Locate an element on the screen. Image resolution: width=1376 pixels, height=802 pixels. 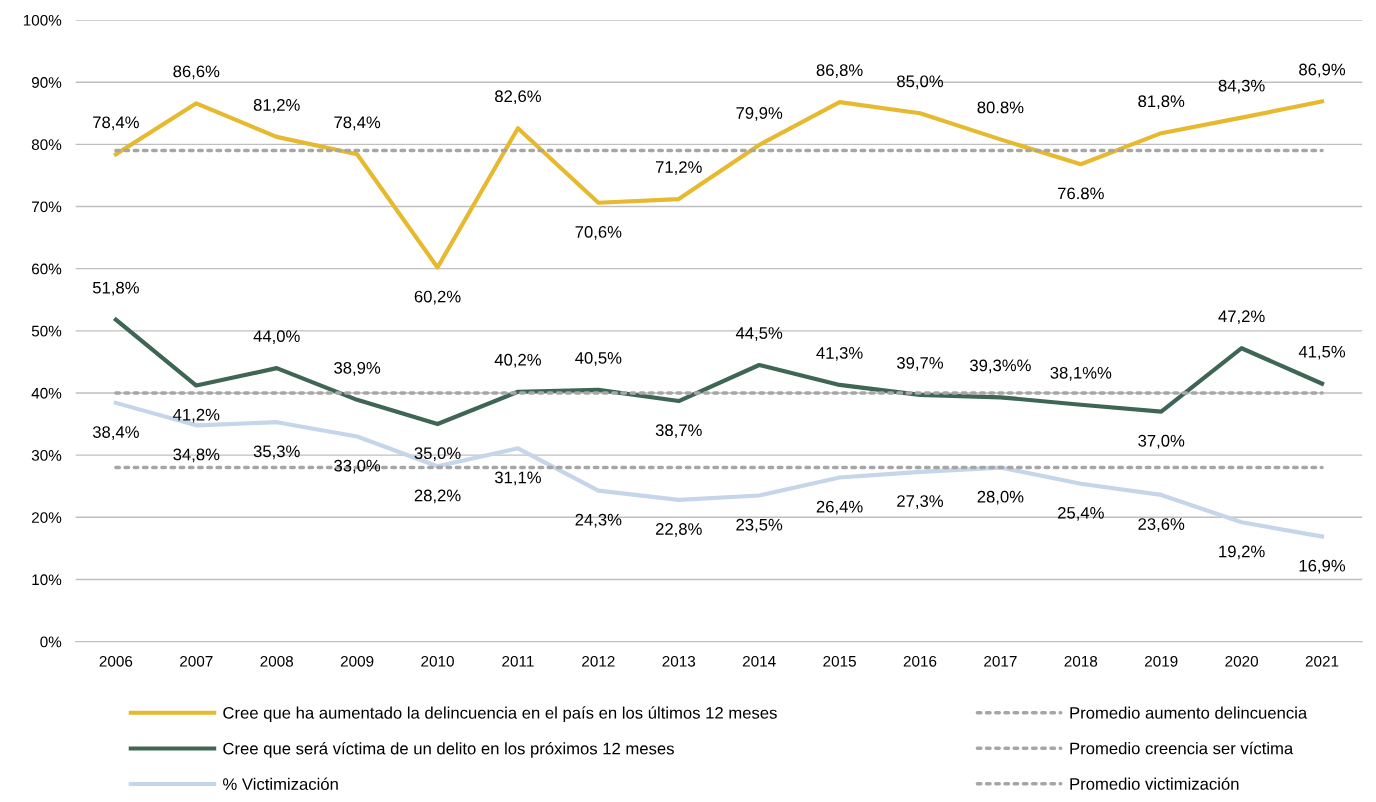
y-tick-label: 0% is located at coordinates (51, 642).